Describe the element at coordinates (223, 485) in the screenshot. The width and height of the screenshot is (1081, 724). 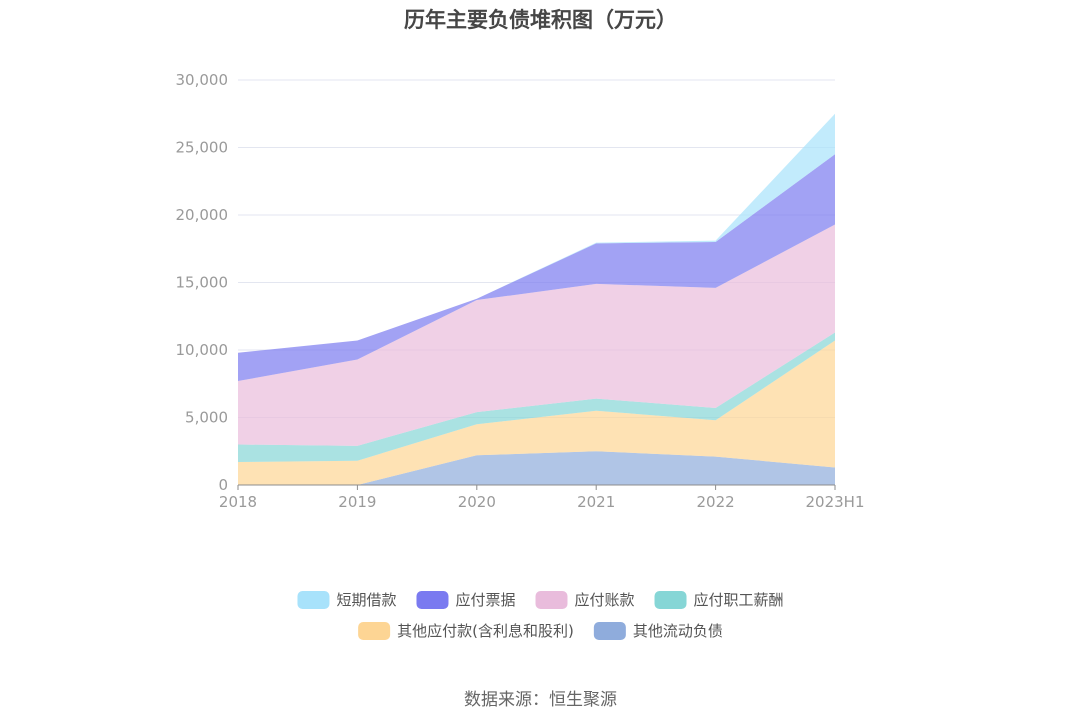
I see `y-tick-label: 0` at that location.